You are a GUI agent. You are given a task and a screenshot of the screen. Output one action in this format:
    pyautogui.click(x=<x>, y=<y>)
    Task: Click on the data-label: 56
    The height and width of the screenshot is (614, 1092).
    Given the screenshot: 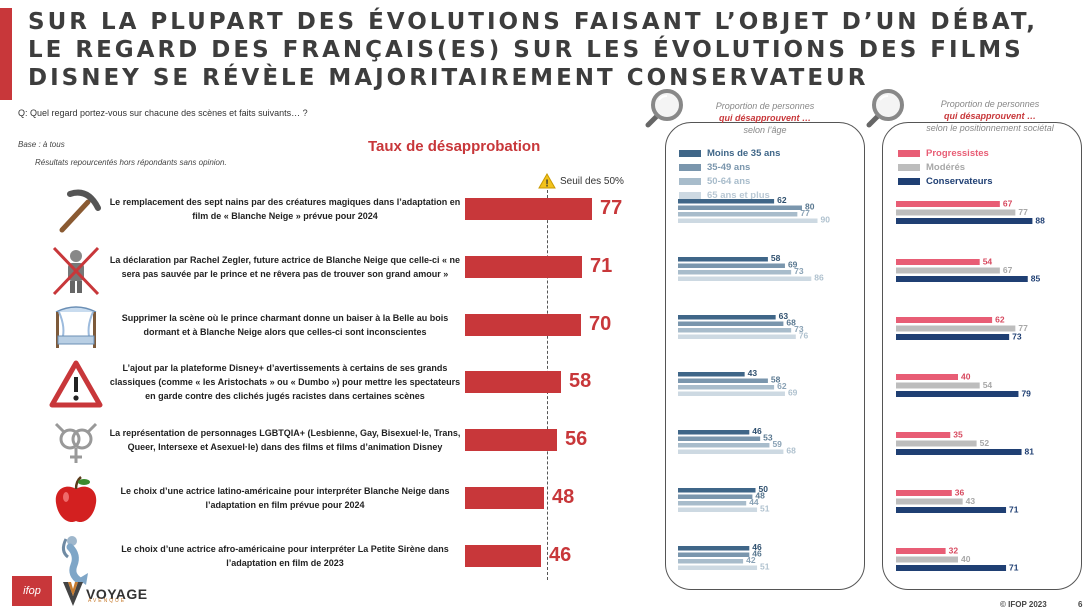 What is the action you would take?
    pyautogui.click(x=576, y=439)
    